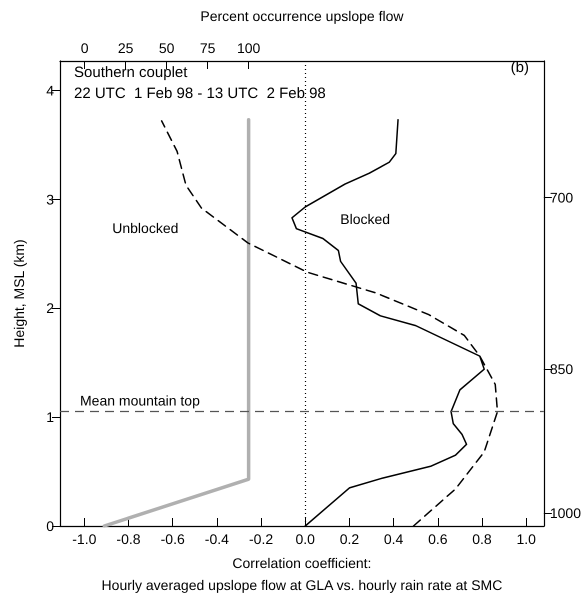 Image resolution: width=584 pixels, height=601 pixels. Describe the element at coordinates (526, 539) in the screenshot. I see `x-tick-label: 1.0` at that location.